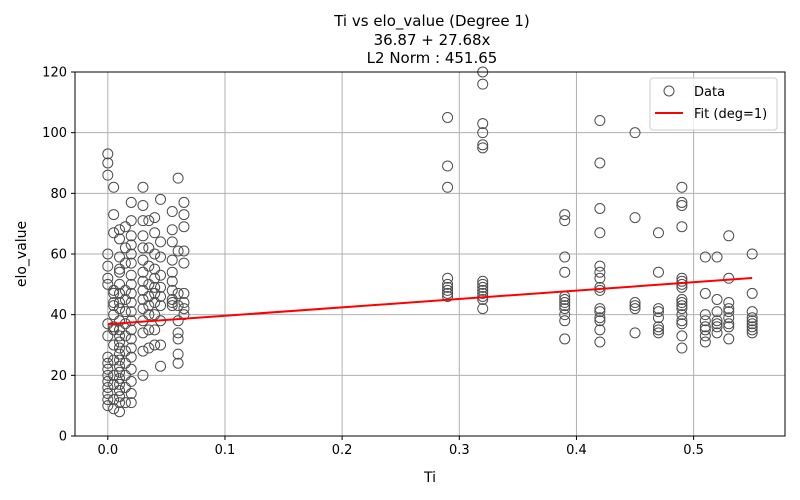 The height and width of the screenshot is (500, 800). I want to click on x-tick-label: 0.4, so click(576, 450).